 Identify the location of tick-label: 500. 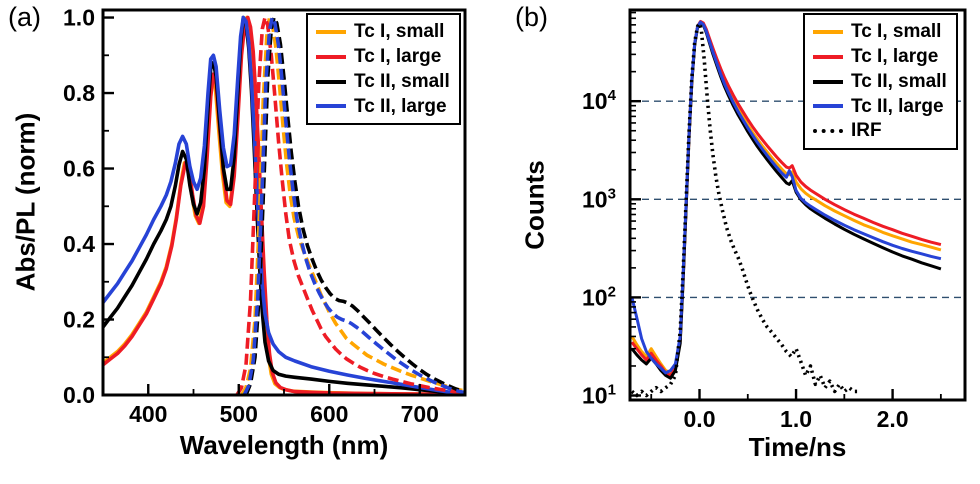
(239, 414).